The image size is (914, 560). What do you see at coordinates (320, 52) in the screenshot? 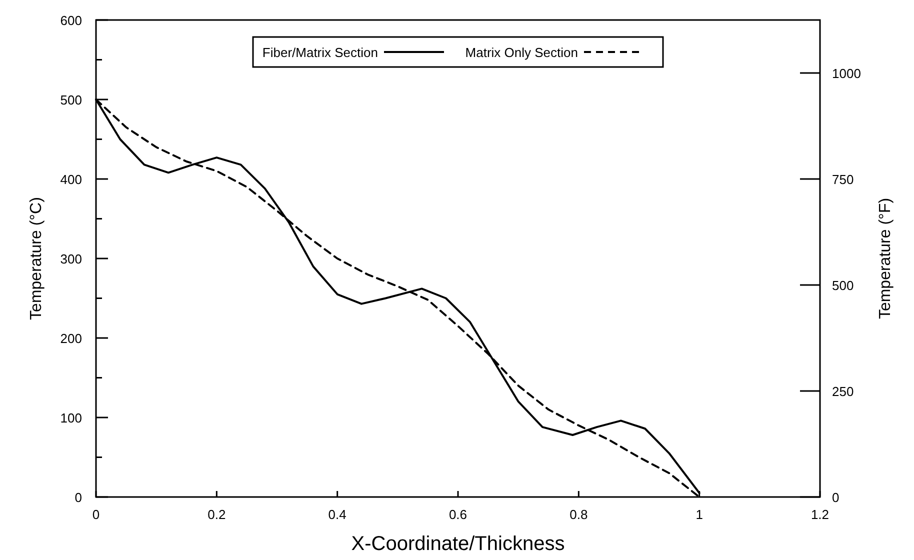
I see `legend-label: Fiber/Matrix Section` at bounding box center [320, 52].